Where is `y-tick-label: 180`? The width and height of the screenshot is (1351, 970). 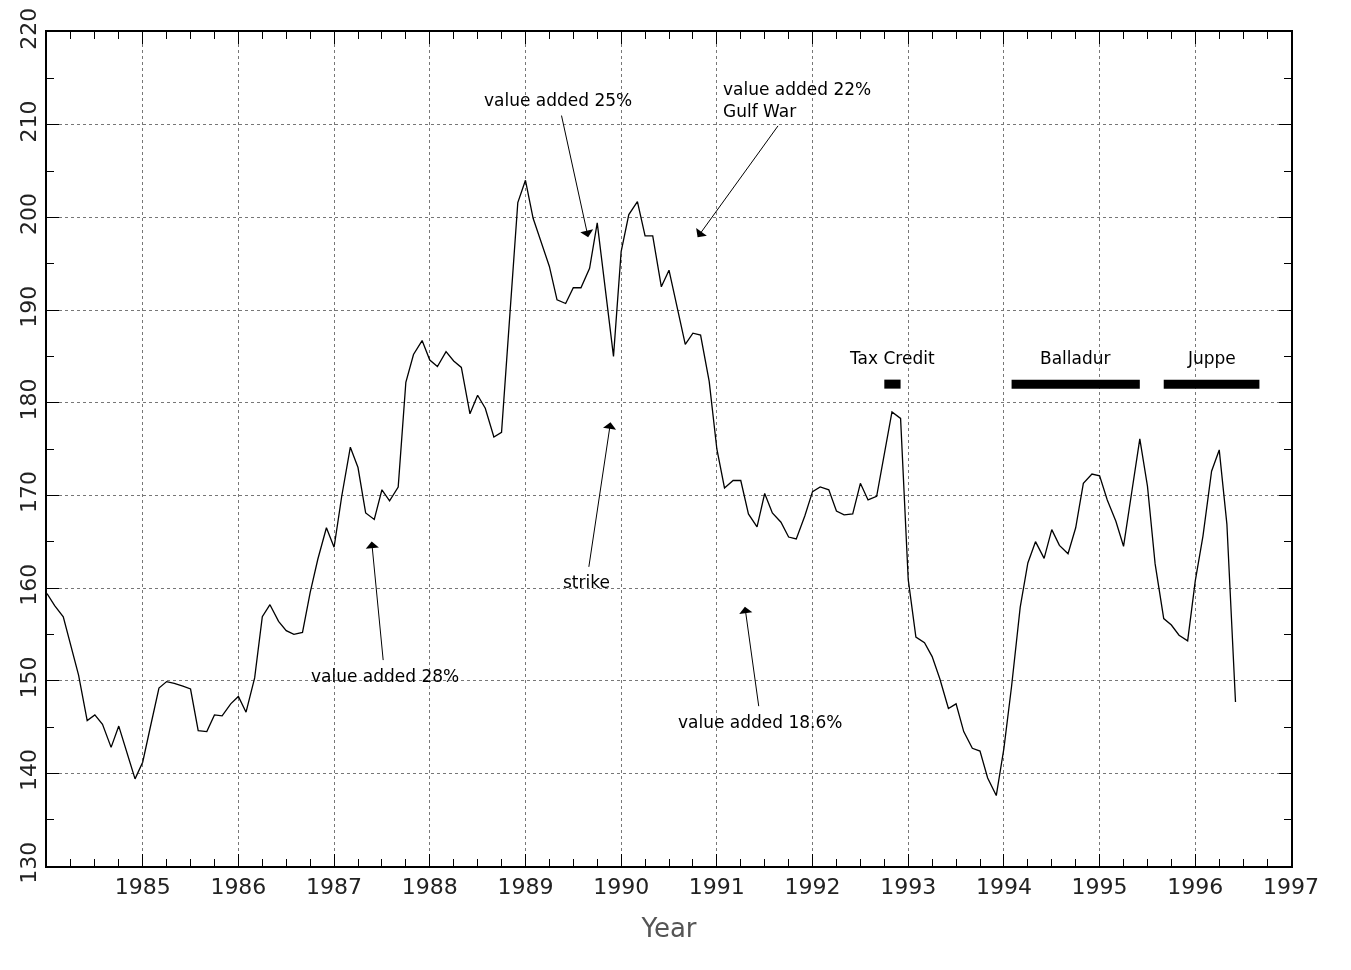 y-tick-label: 180 is located at coordinates (29, 399).